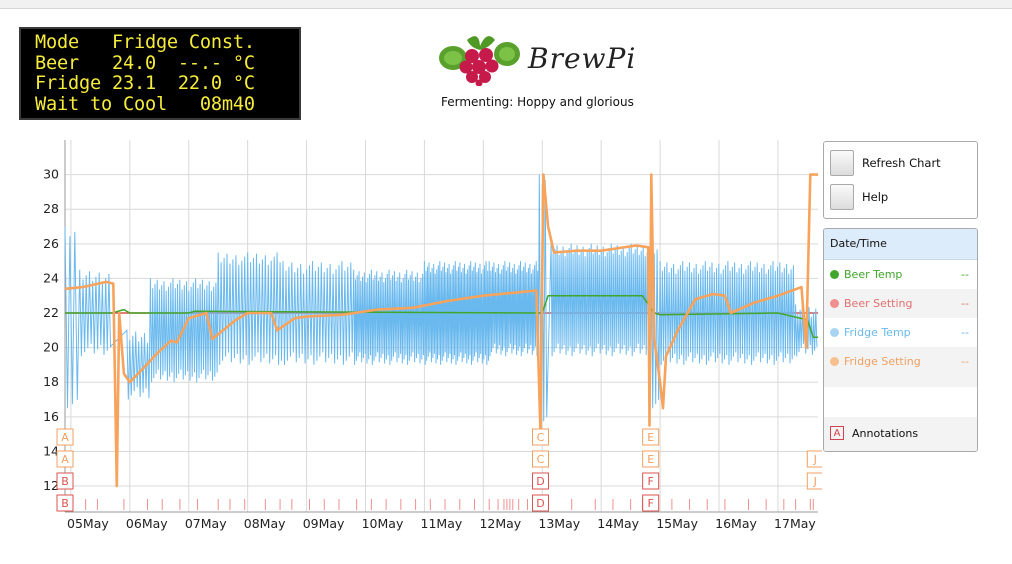 The width and height of the screenshot is (1012, 564). I want to click on y-tick-label: 24, so click(51, 277).